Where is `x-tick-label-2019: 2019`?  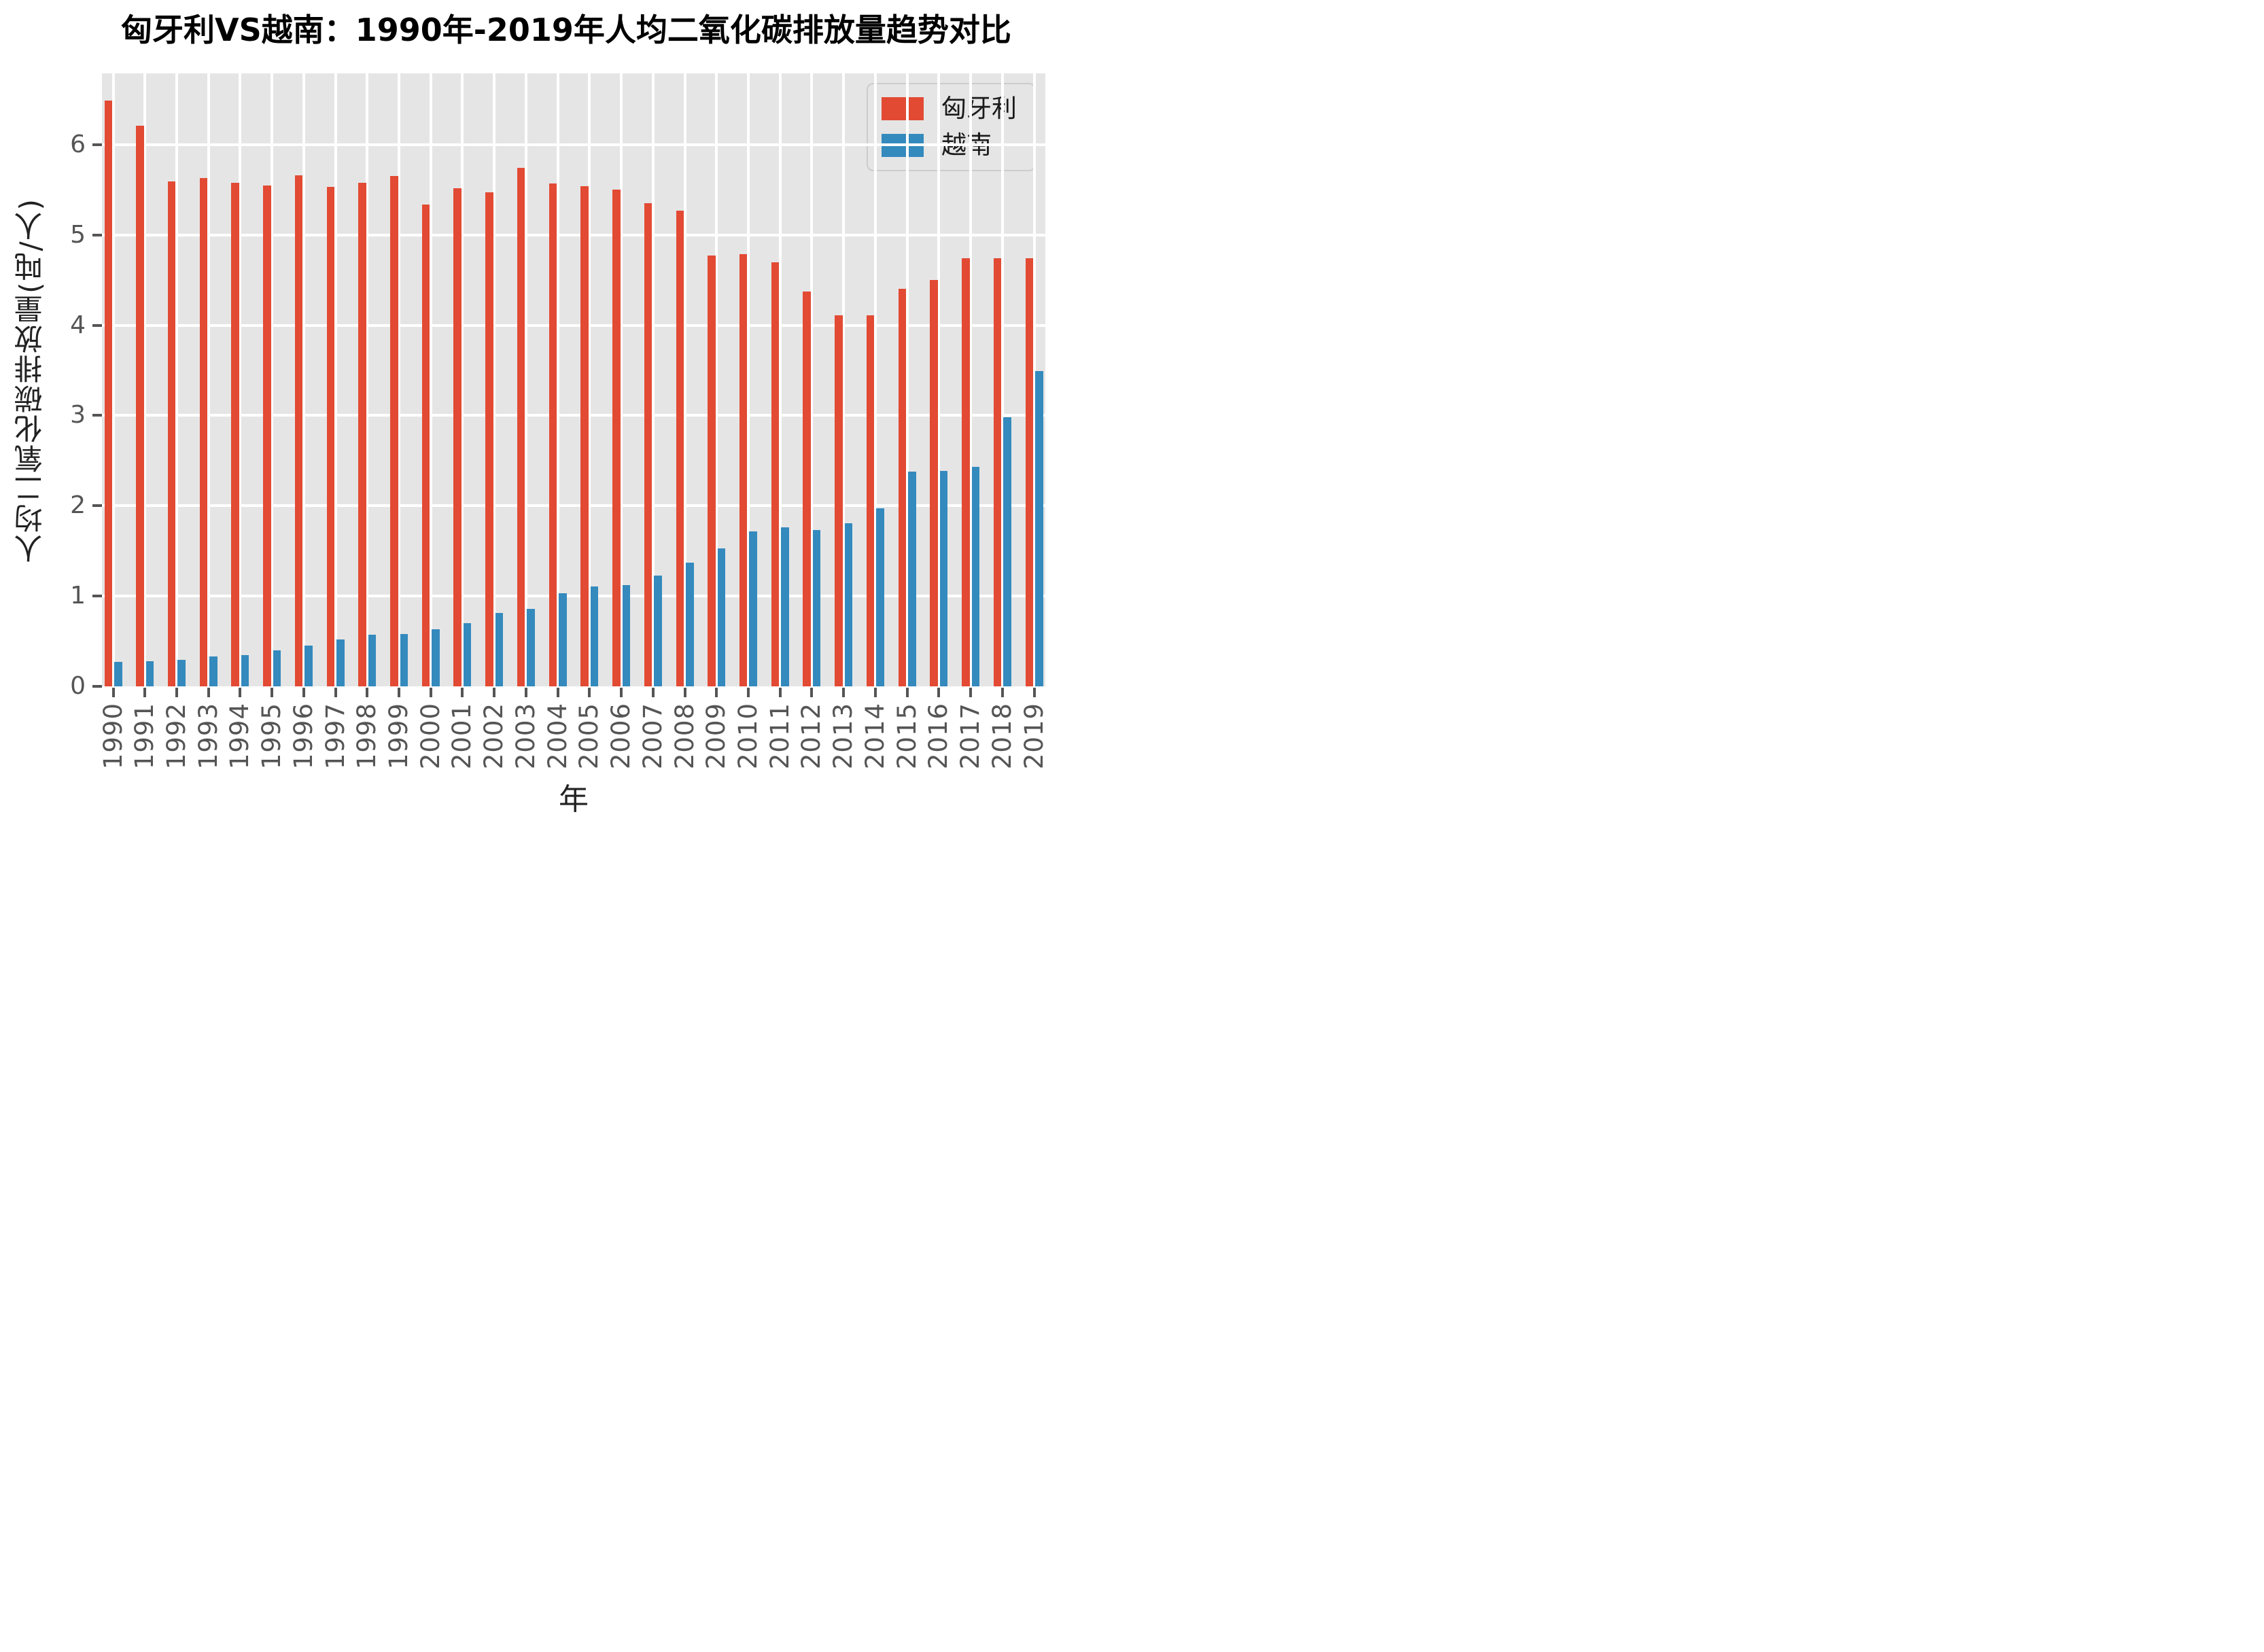 x-tick-label-2019: 2019 is located at coordinates (1034, 736).